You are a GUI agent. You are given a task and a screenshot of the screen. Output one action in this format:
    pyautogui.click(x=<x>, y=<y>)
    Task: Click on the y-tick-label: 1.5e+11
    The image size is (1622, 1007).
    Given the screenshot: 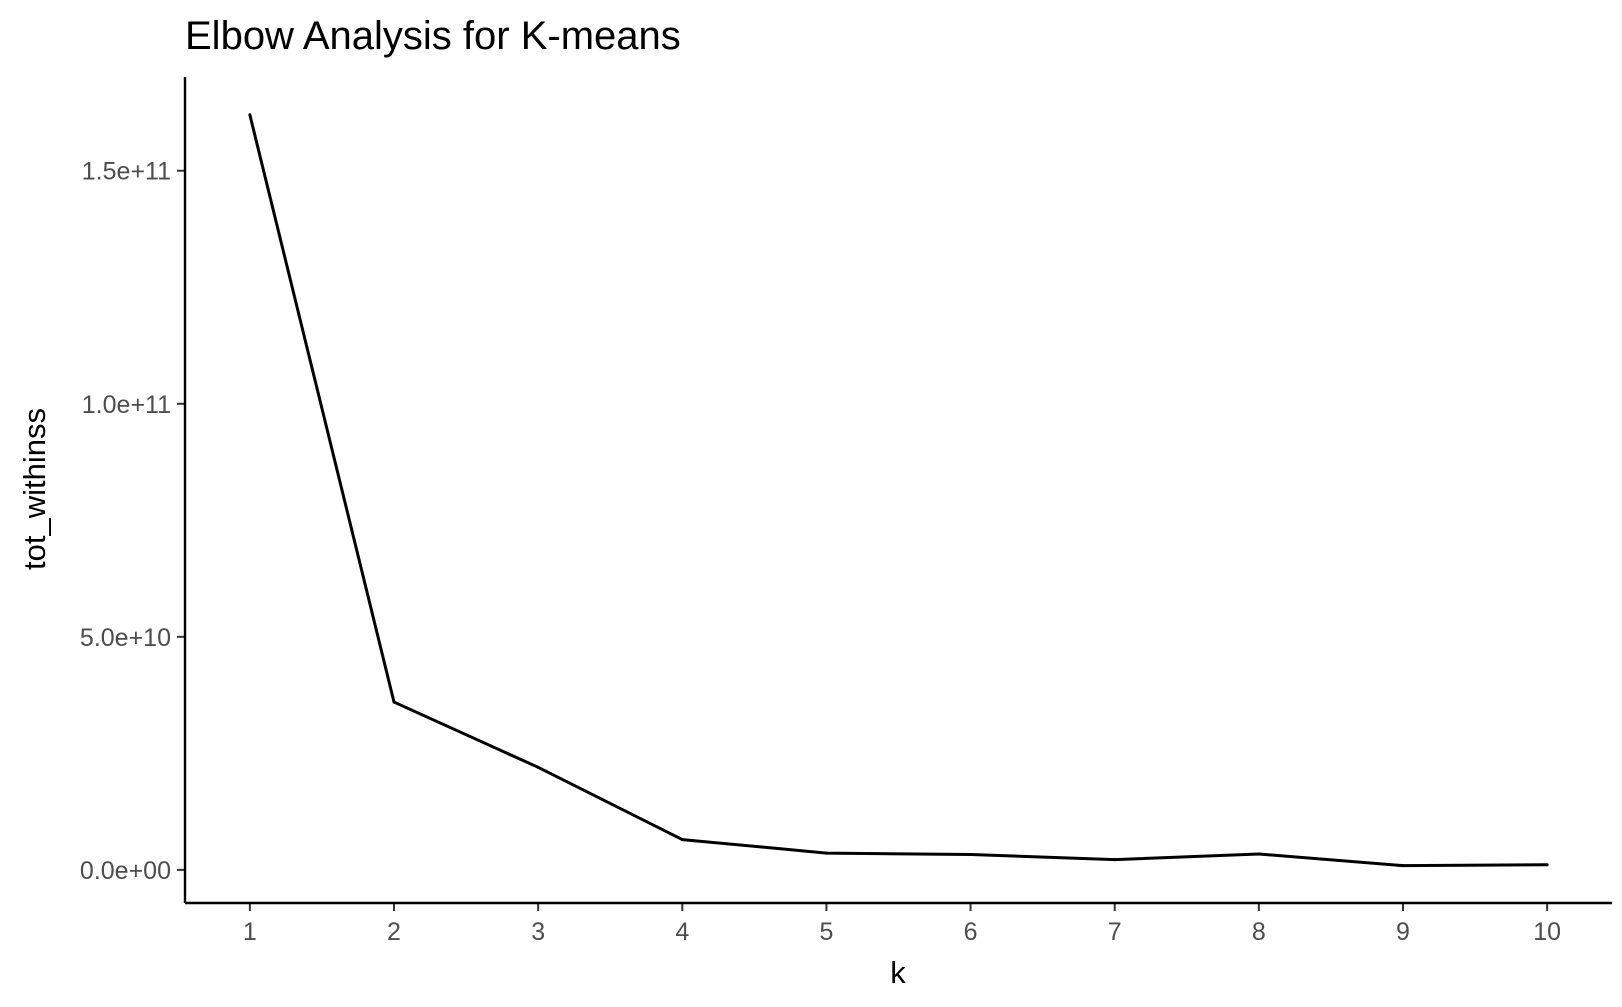 What is the action you would take?
    pyautogui.click(x=126, y=172)
    